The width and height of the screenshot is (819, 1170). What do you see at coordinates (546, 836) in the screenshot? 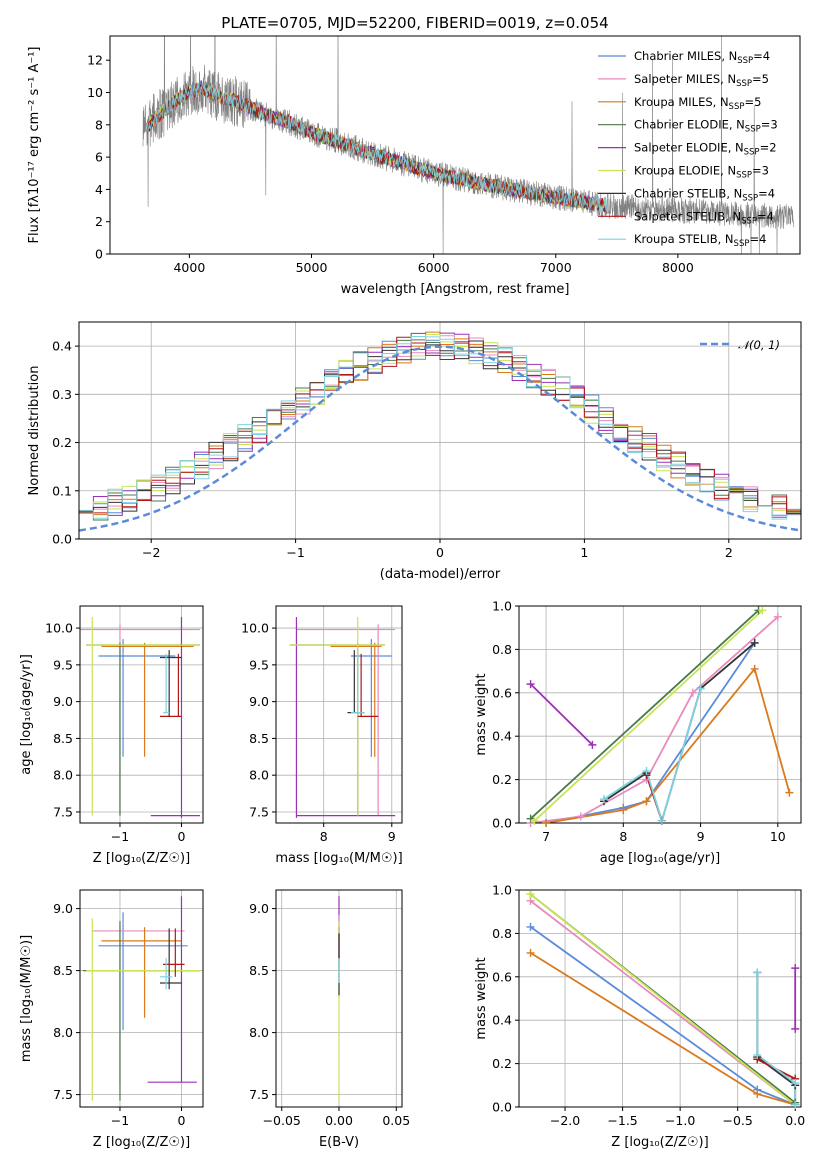
I see `x-tick-label: 7` at bounding box center [546, 836].